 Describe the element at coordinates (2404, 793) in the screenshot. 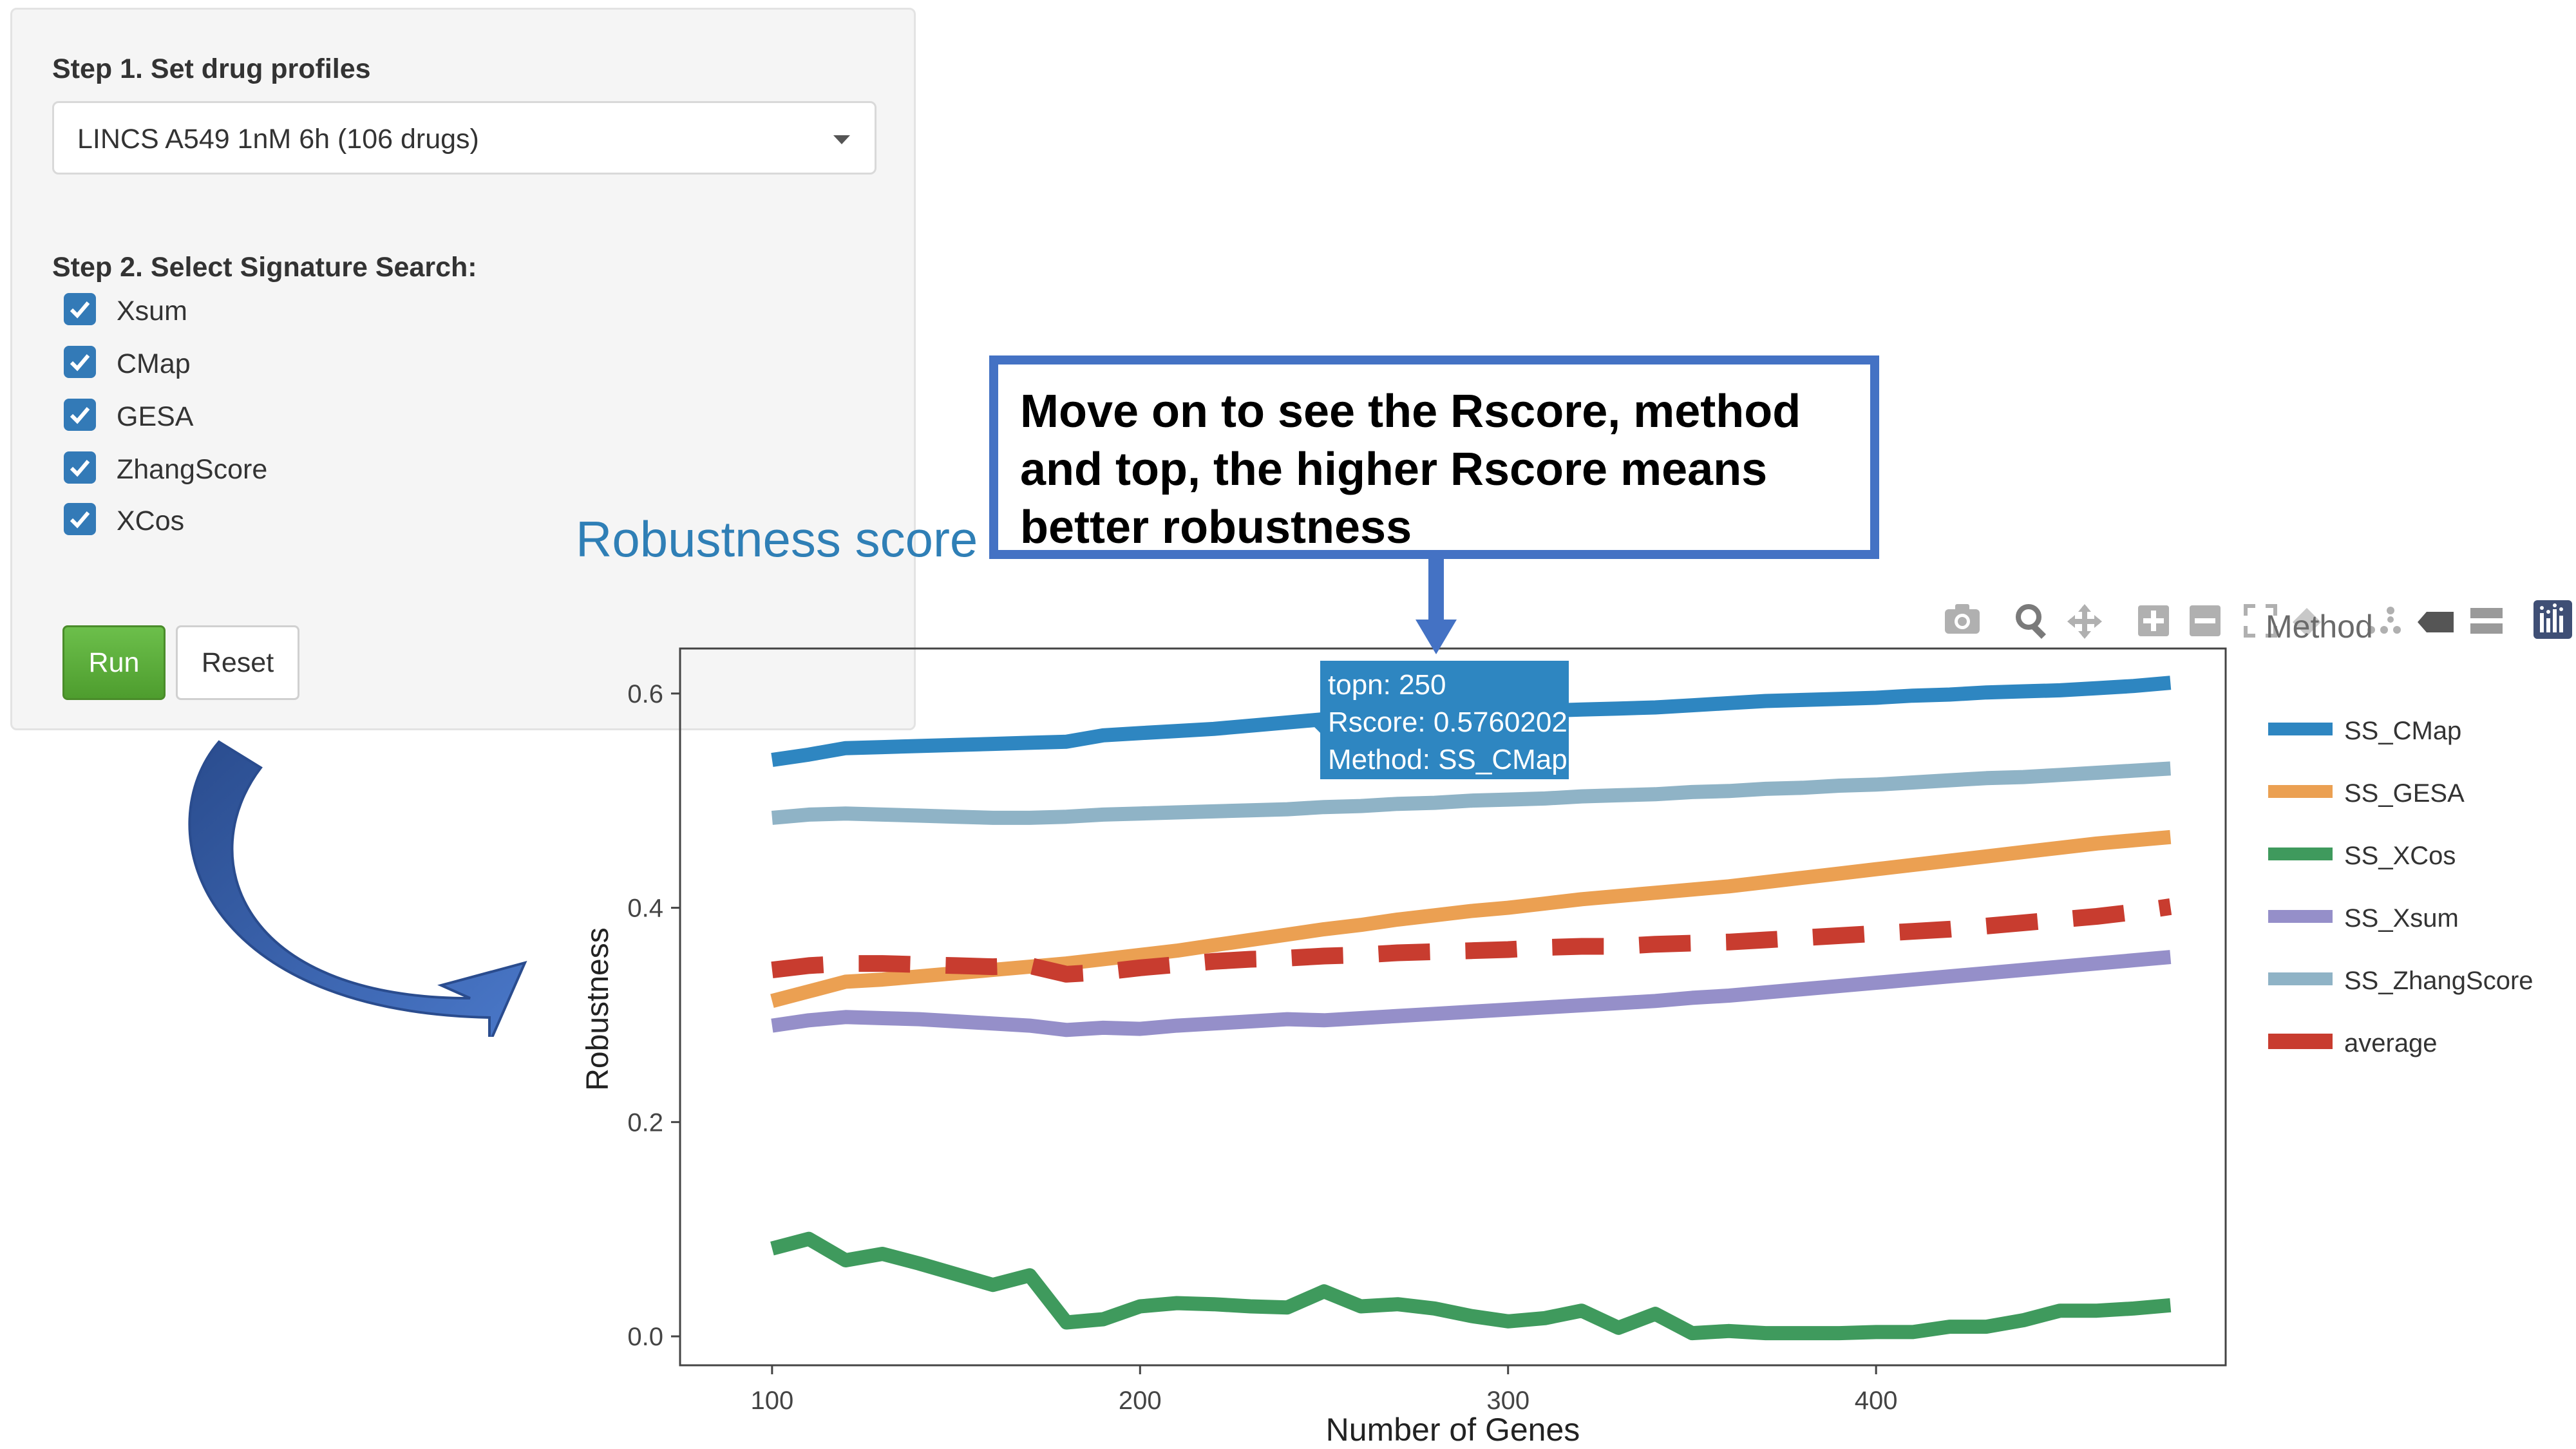

I see `legend-label: SS_GESA` at that location.